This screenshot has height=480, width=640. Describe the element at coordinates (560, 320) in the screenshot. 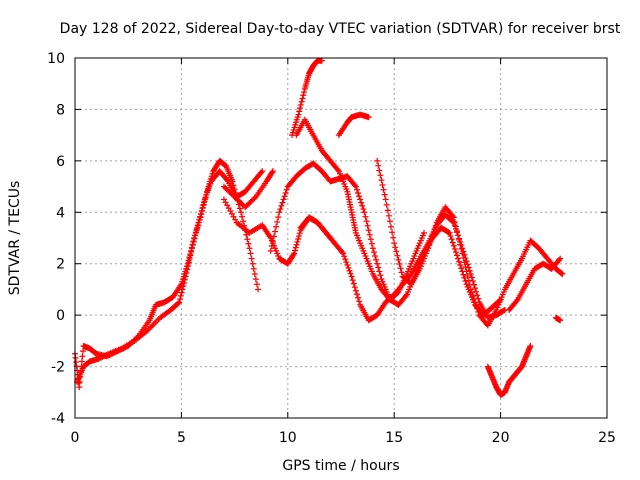

I see `data-point-trace-m` at that location.